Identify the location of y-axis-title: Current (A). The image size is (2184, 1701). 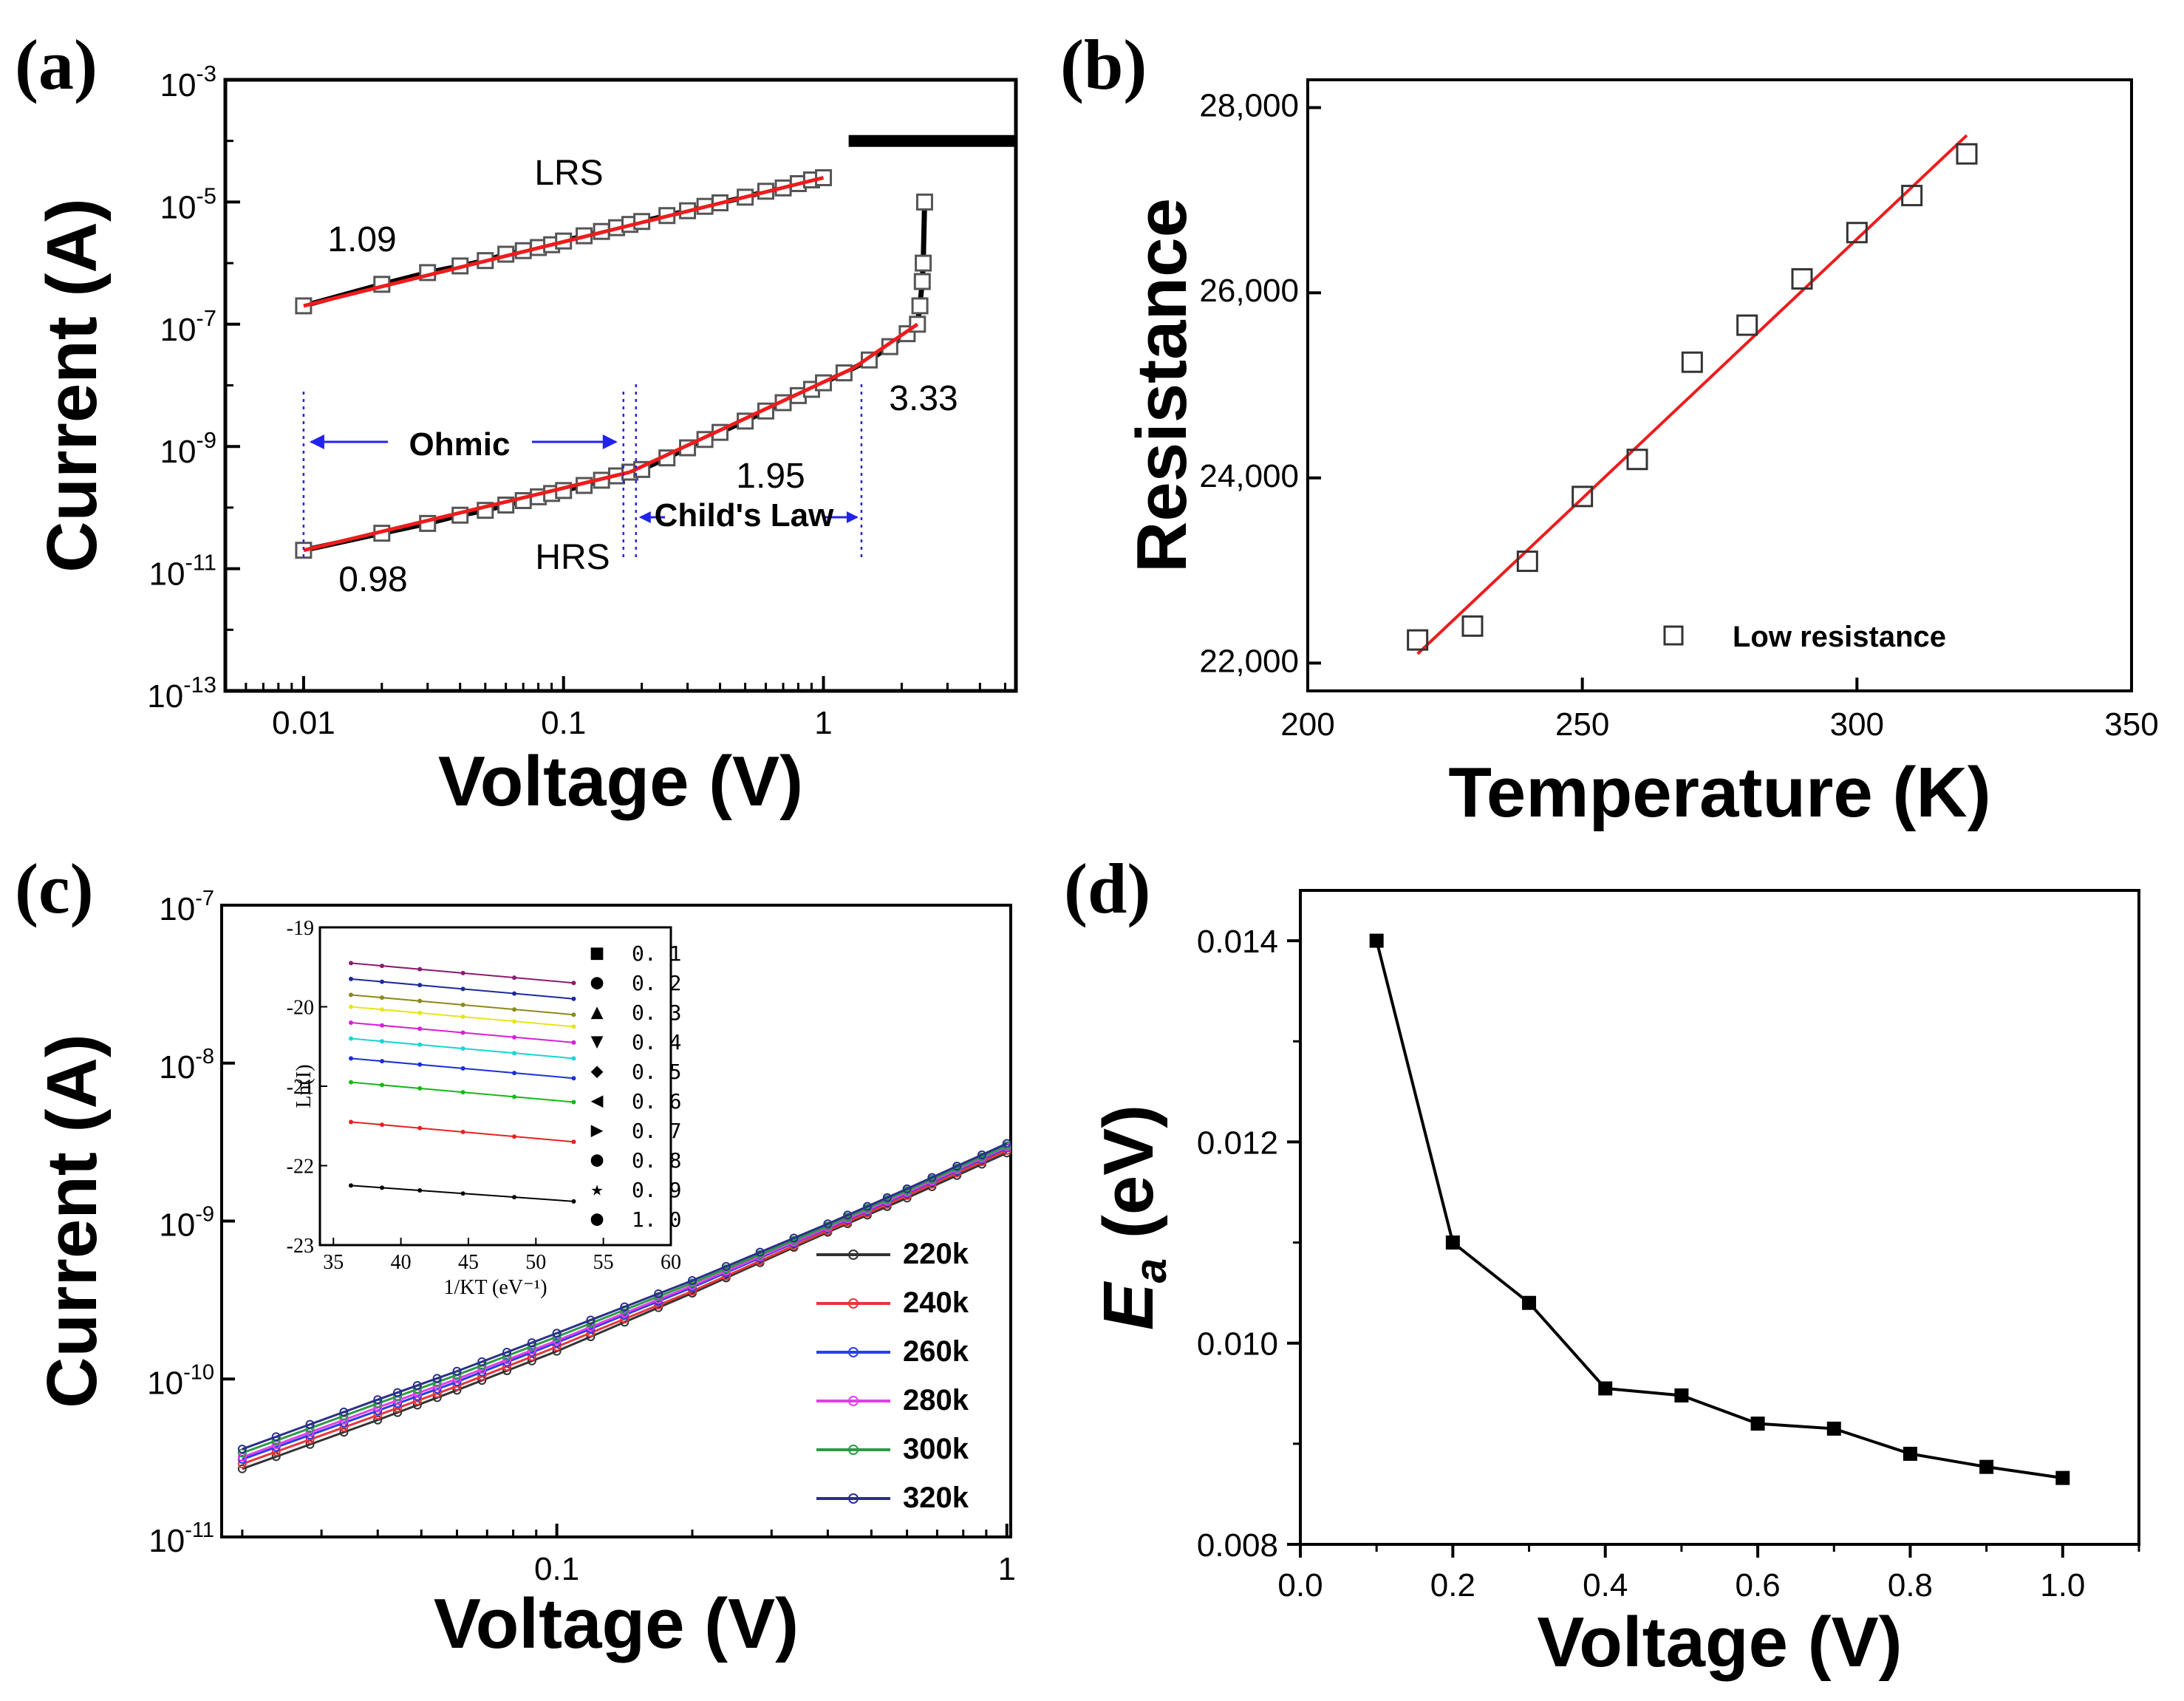
(73, 385).